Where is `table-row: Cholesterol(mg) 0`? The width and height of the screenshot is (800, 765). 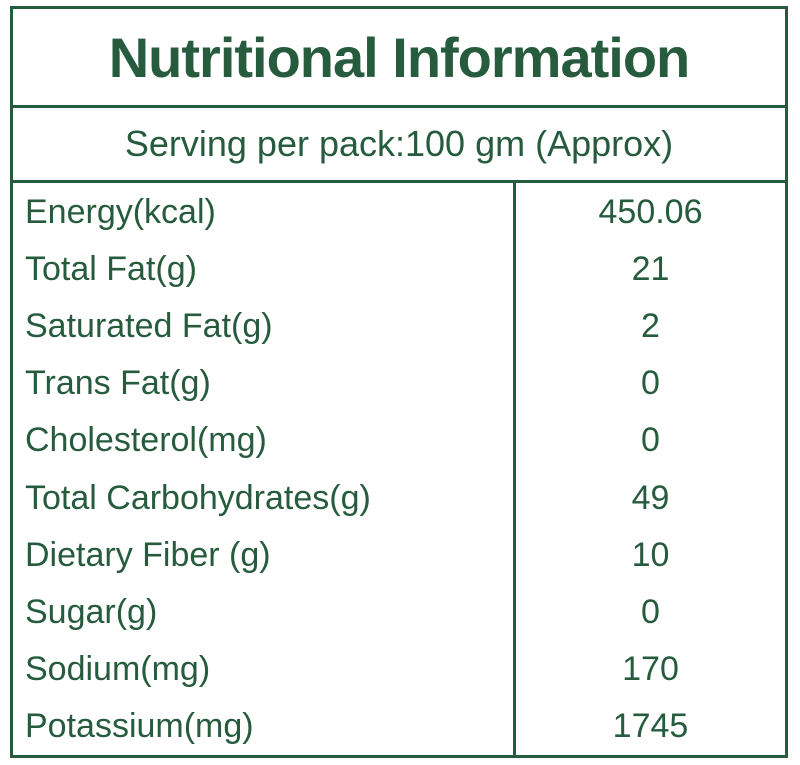
table-row: Cholesterol(mg) 0 is located at coordinates (399, 440).